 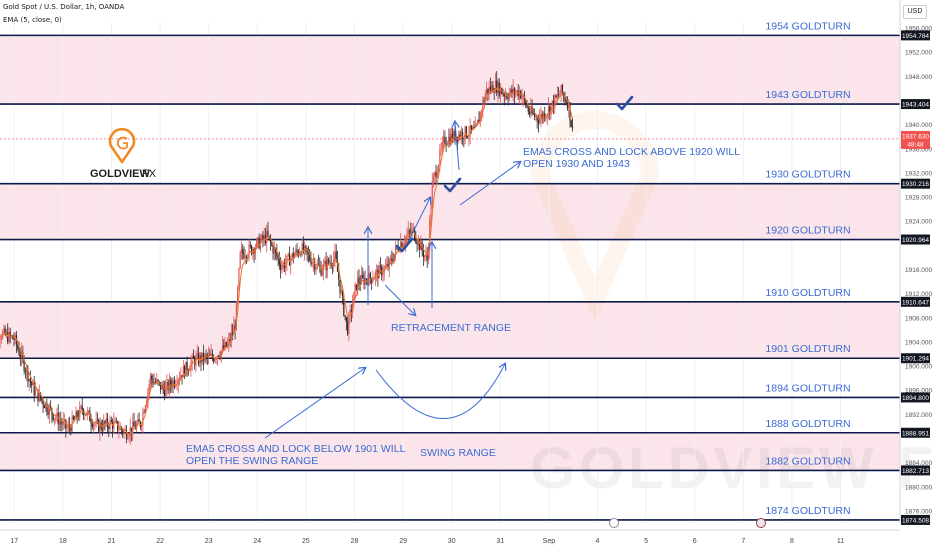 I want to click on x-tick-label: 4, so click(x=598, y=541).